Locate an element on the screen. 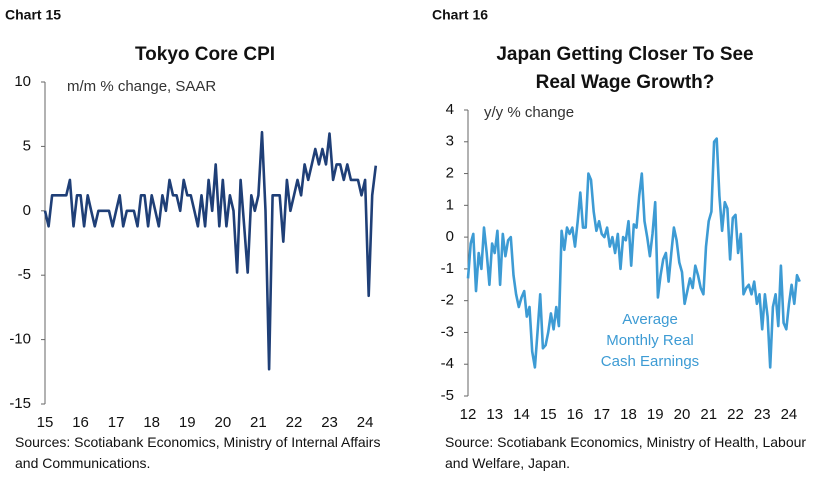 The width and height of the screenshot is (828, 483). y-tick-label: -2 is located at coordinates (447, 300).